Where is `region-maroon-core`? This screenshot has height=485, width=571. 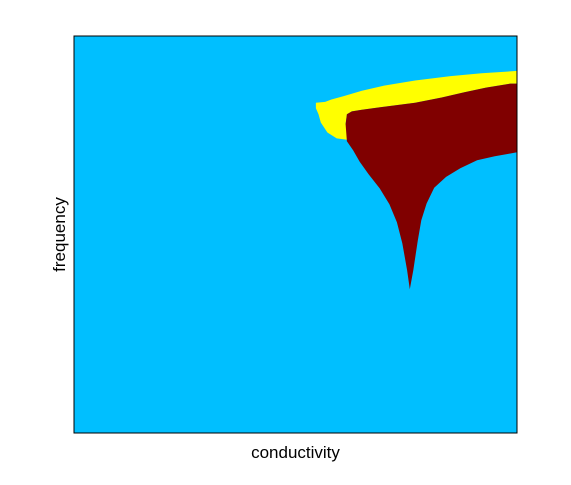 region-maroon-core is located at coordinates (431, 186).